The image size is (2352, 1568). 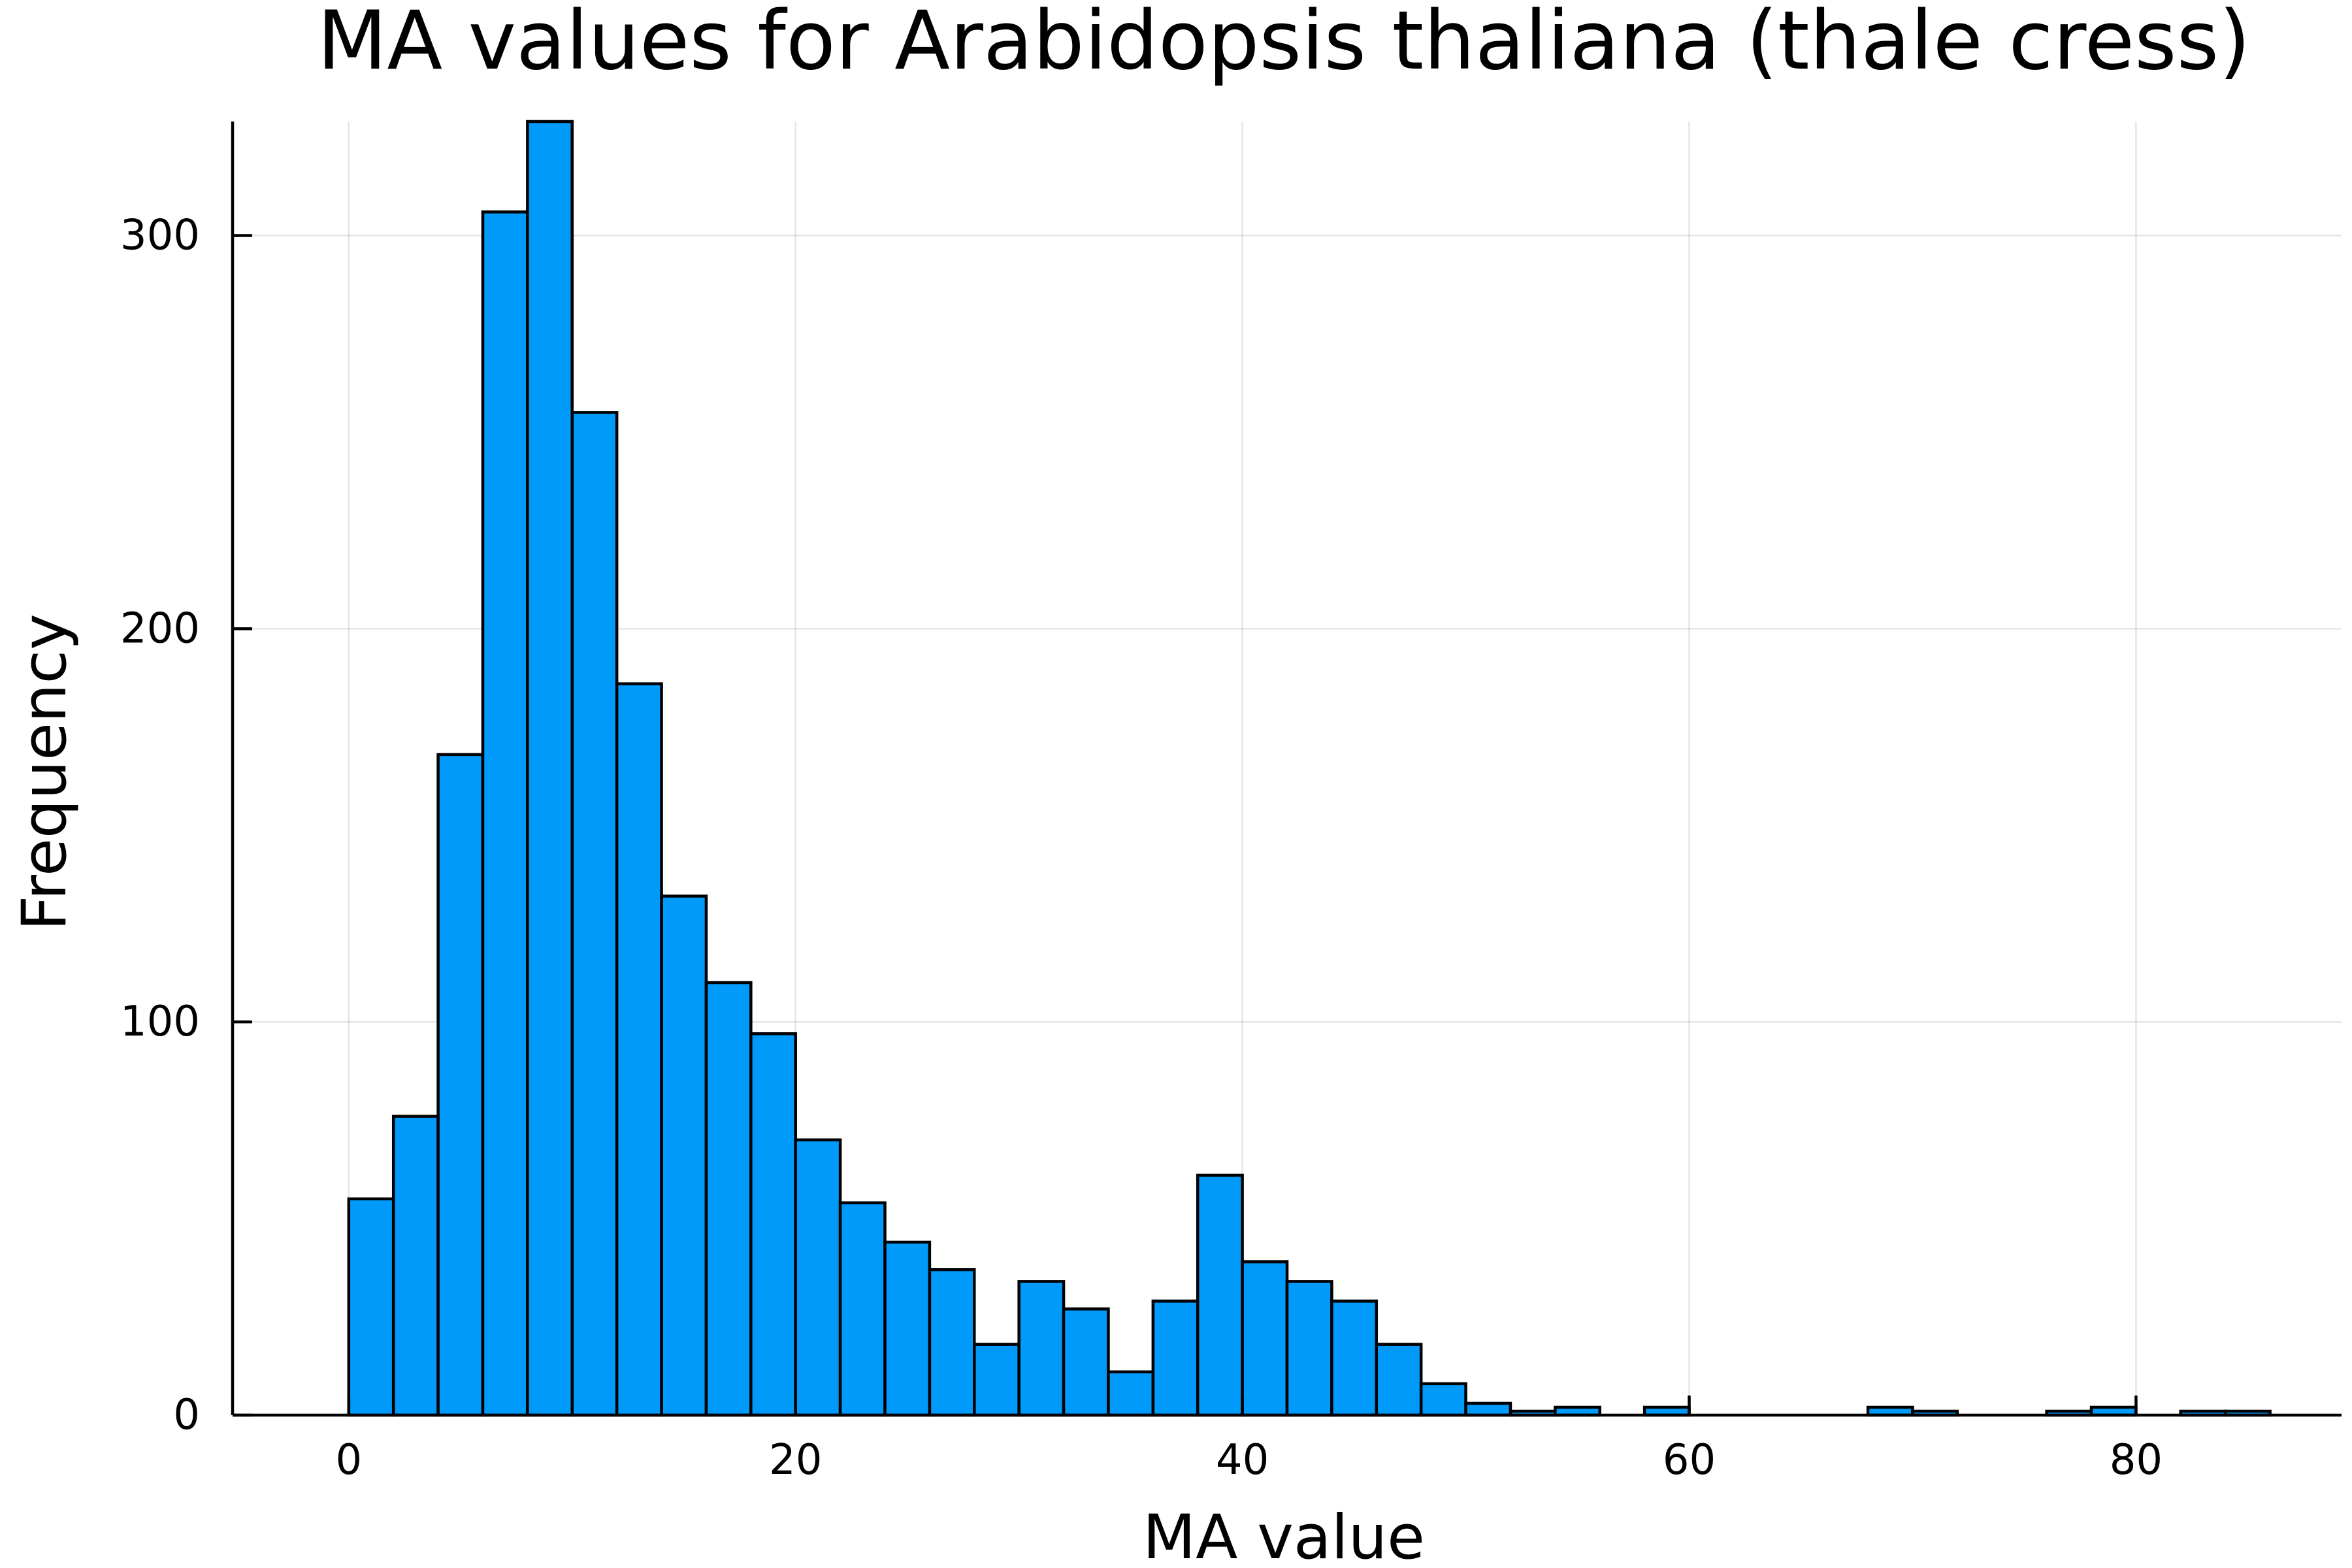 I want to click on x-tick-label: 0, so click(x=348, y=1460).